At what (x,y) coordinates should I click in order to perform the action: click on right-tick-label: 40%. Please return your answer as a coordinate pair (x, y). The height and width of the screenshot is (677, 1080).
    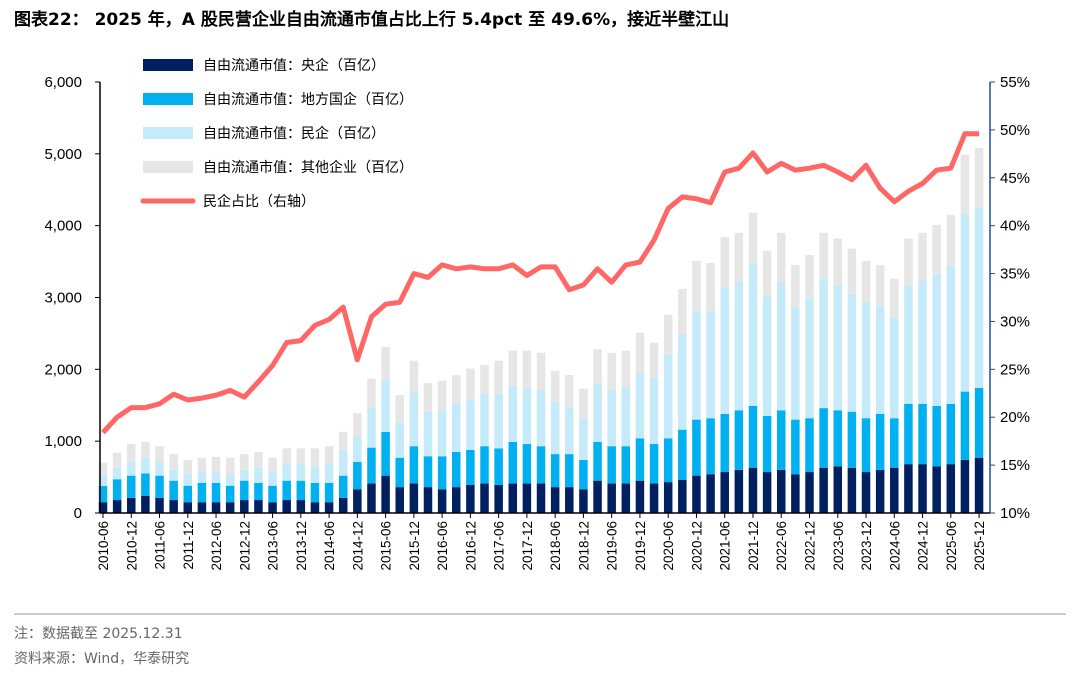
    Looking at the image, I should click on (1015, 226).